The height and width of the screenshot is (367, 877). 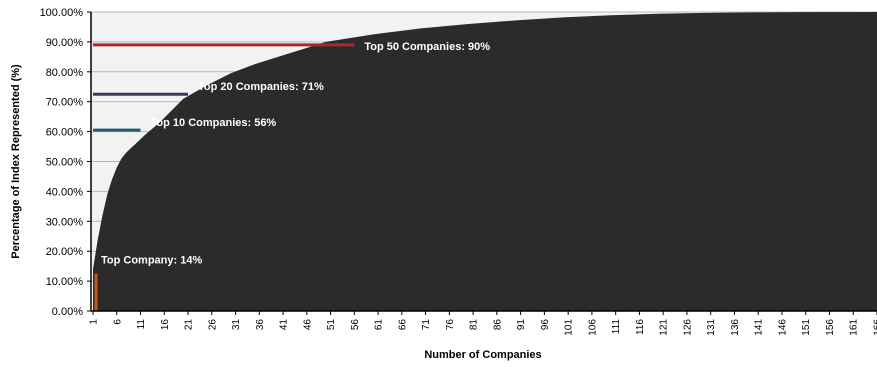 What do you see at coordinates (214, 123) in the screenshot?
I see `annotation-label: Top 10 Companies: 56%` at bounding box center [214, 123].